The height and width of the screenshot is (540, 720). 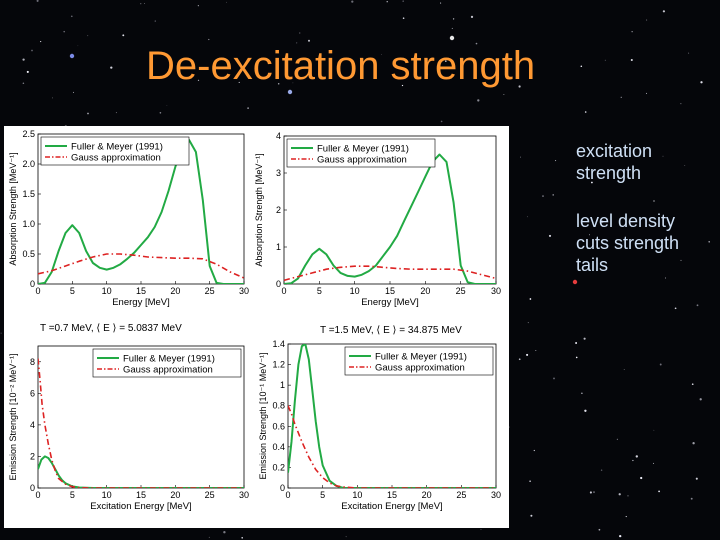 I want to click on y-tick-label: 2, so click(x=278, y=210).